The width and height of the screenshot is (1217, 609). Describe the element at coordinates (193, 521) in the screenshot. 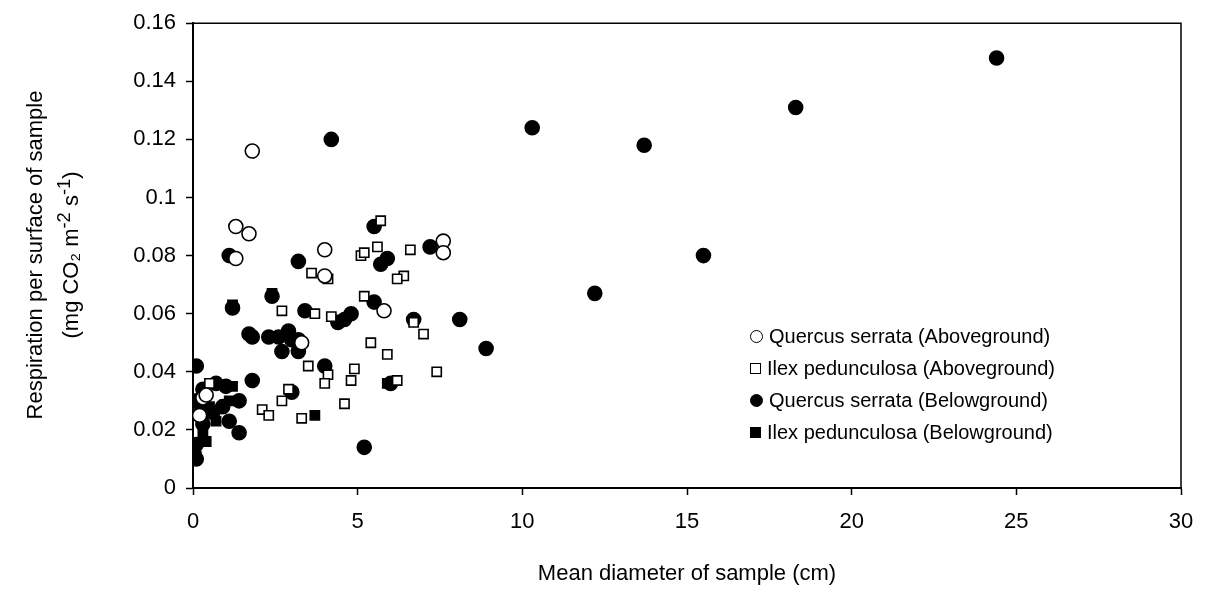

I see `x-tick-label: 0` at that location.